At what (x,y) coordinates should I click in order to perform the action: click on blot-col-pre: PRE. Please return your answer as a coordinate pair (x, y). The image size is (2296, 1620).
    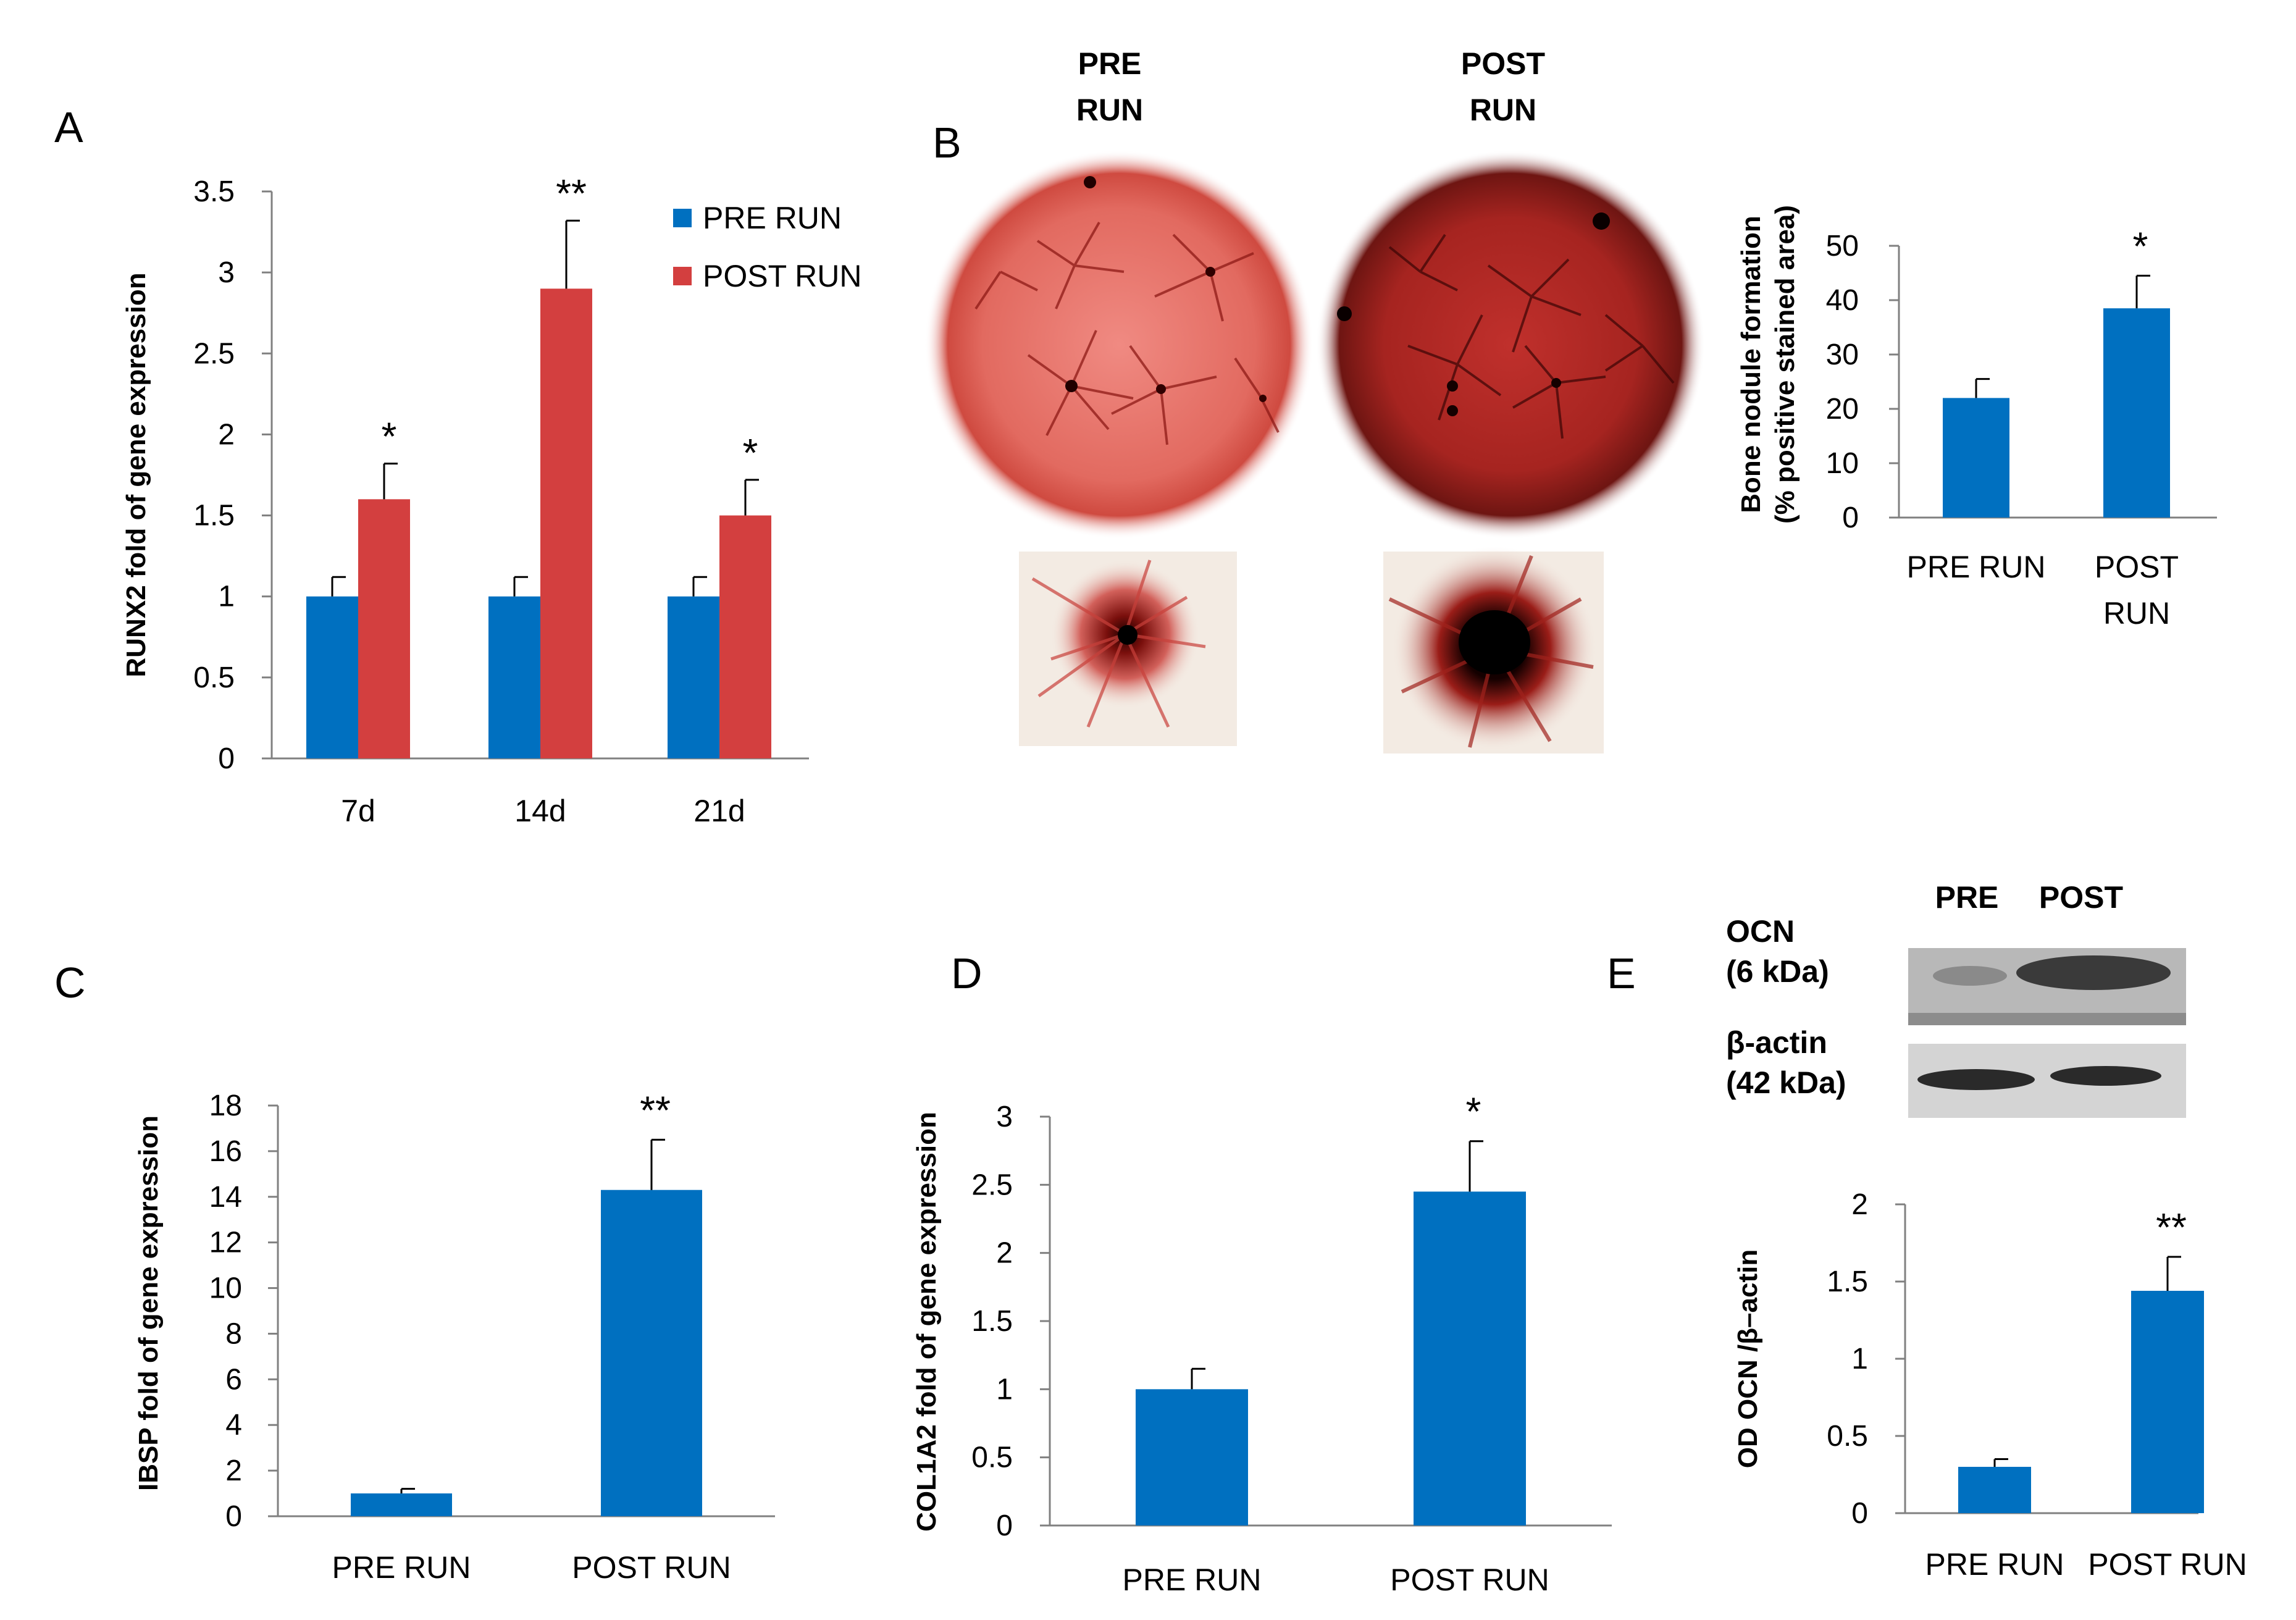
    Looking at the image, I should click on (1967, 897).